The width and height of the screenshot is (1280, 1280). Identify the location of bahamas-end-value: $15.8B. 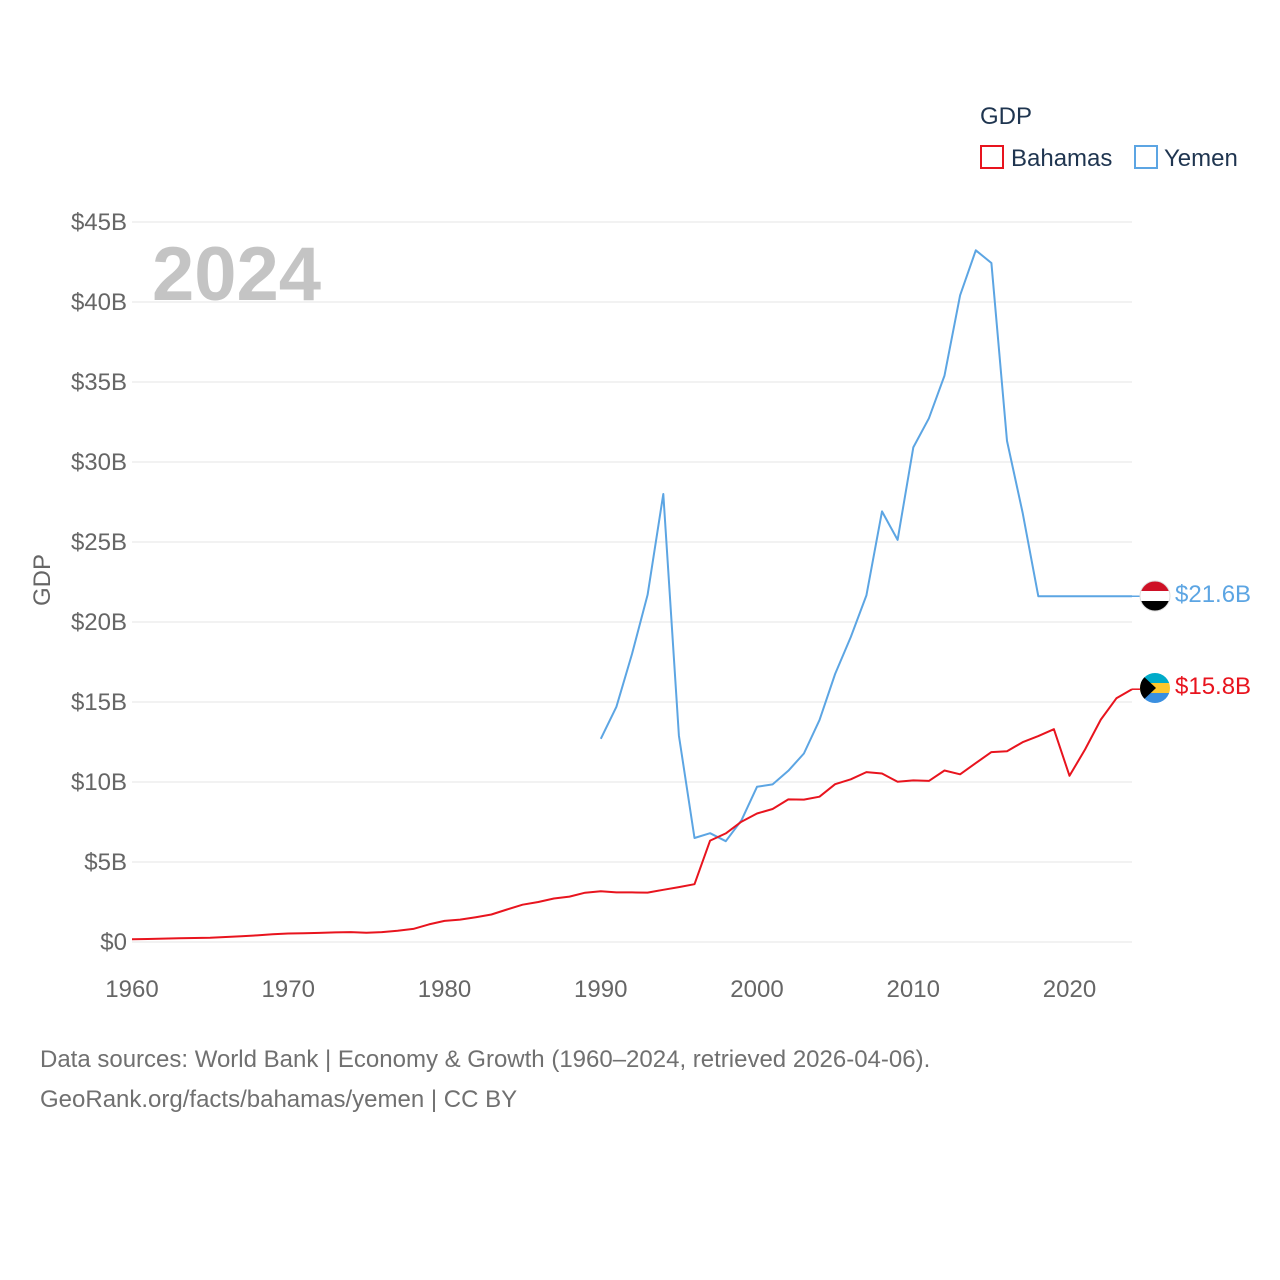
(1213, 686).